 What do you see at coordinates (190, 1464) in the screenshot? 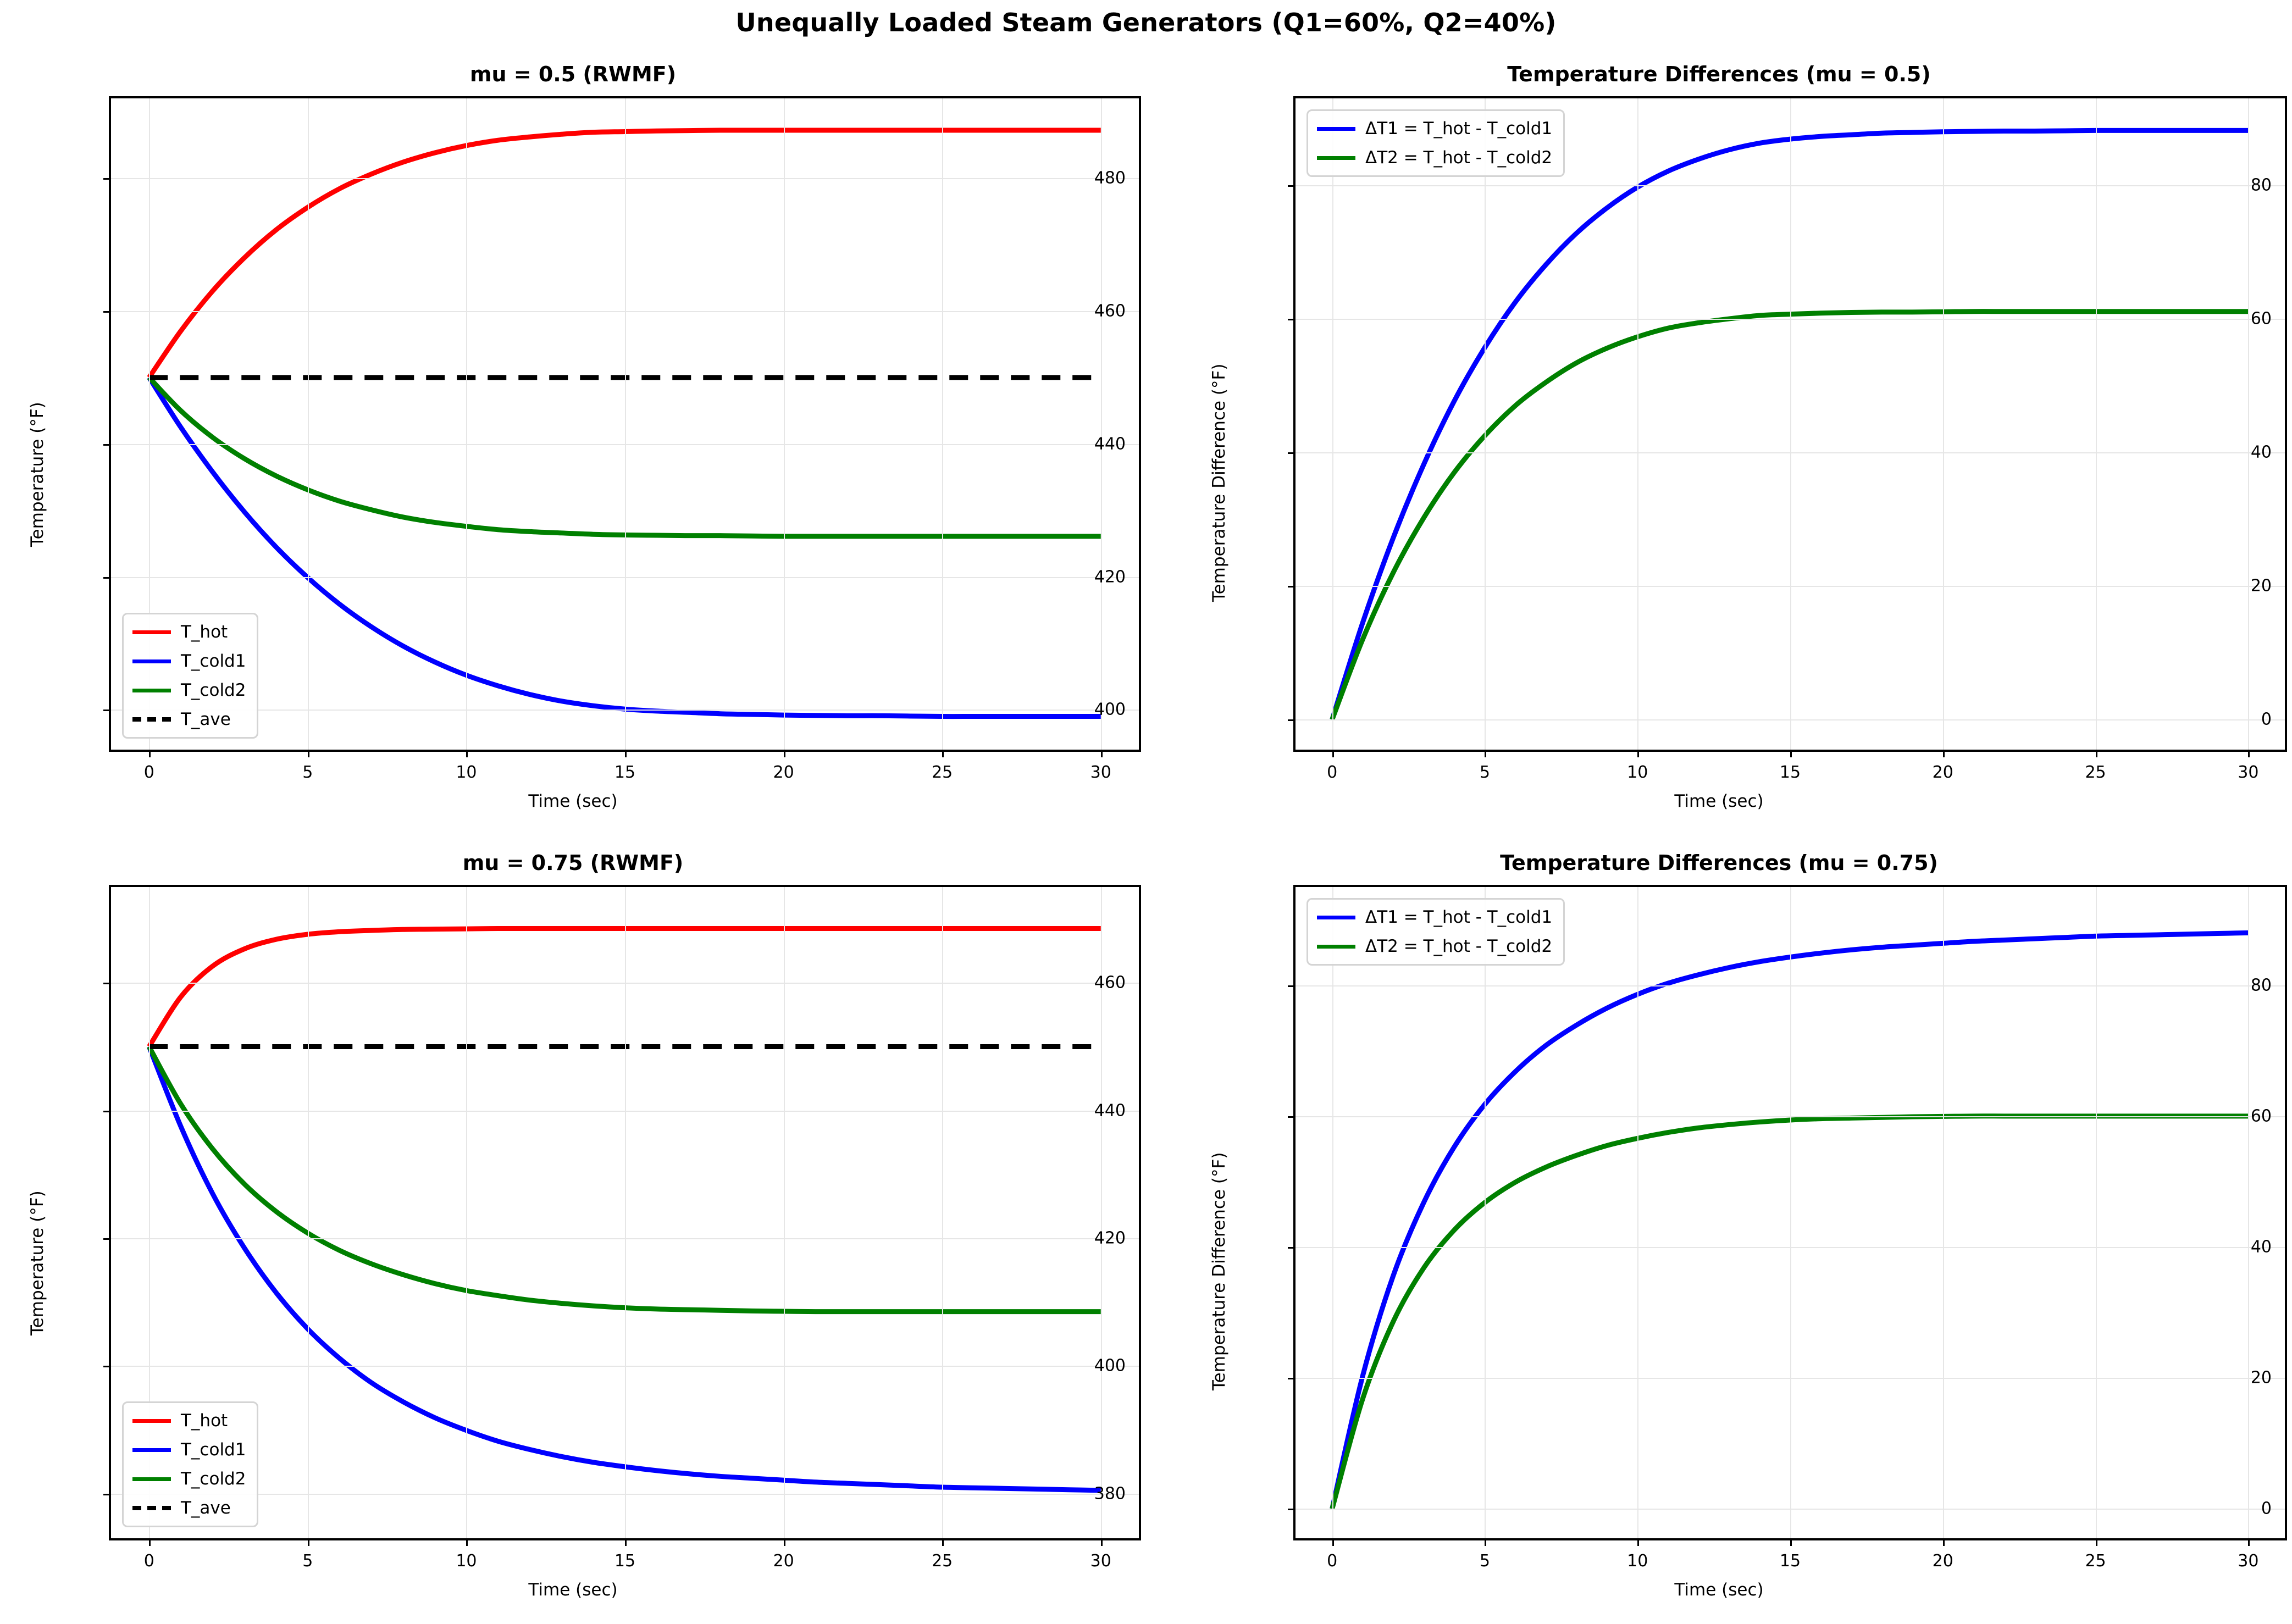
I see `legend-bottom-left: T_hot T_cold1 T_cold2 T_ave` at bounding box center [190, 1464].